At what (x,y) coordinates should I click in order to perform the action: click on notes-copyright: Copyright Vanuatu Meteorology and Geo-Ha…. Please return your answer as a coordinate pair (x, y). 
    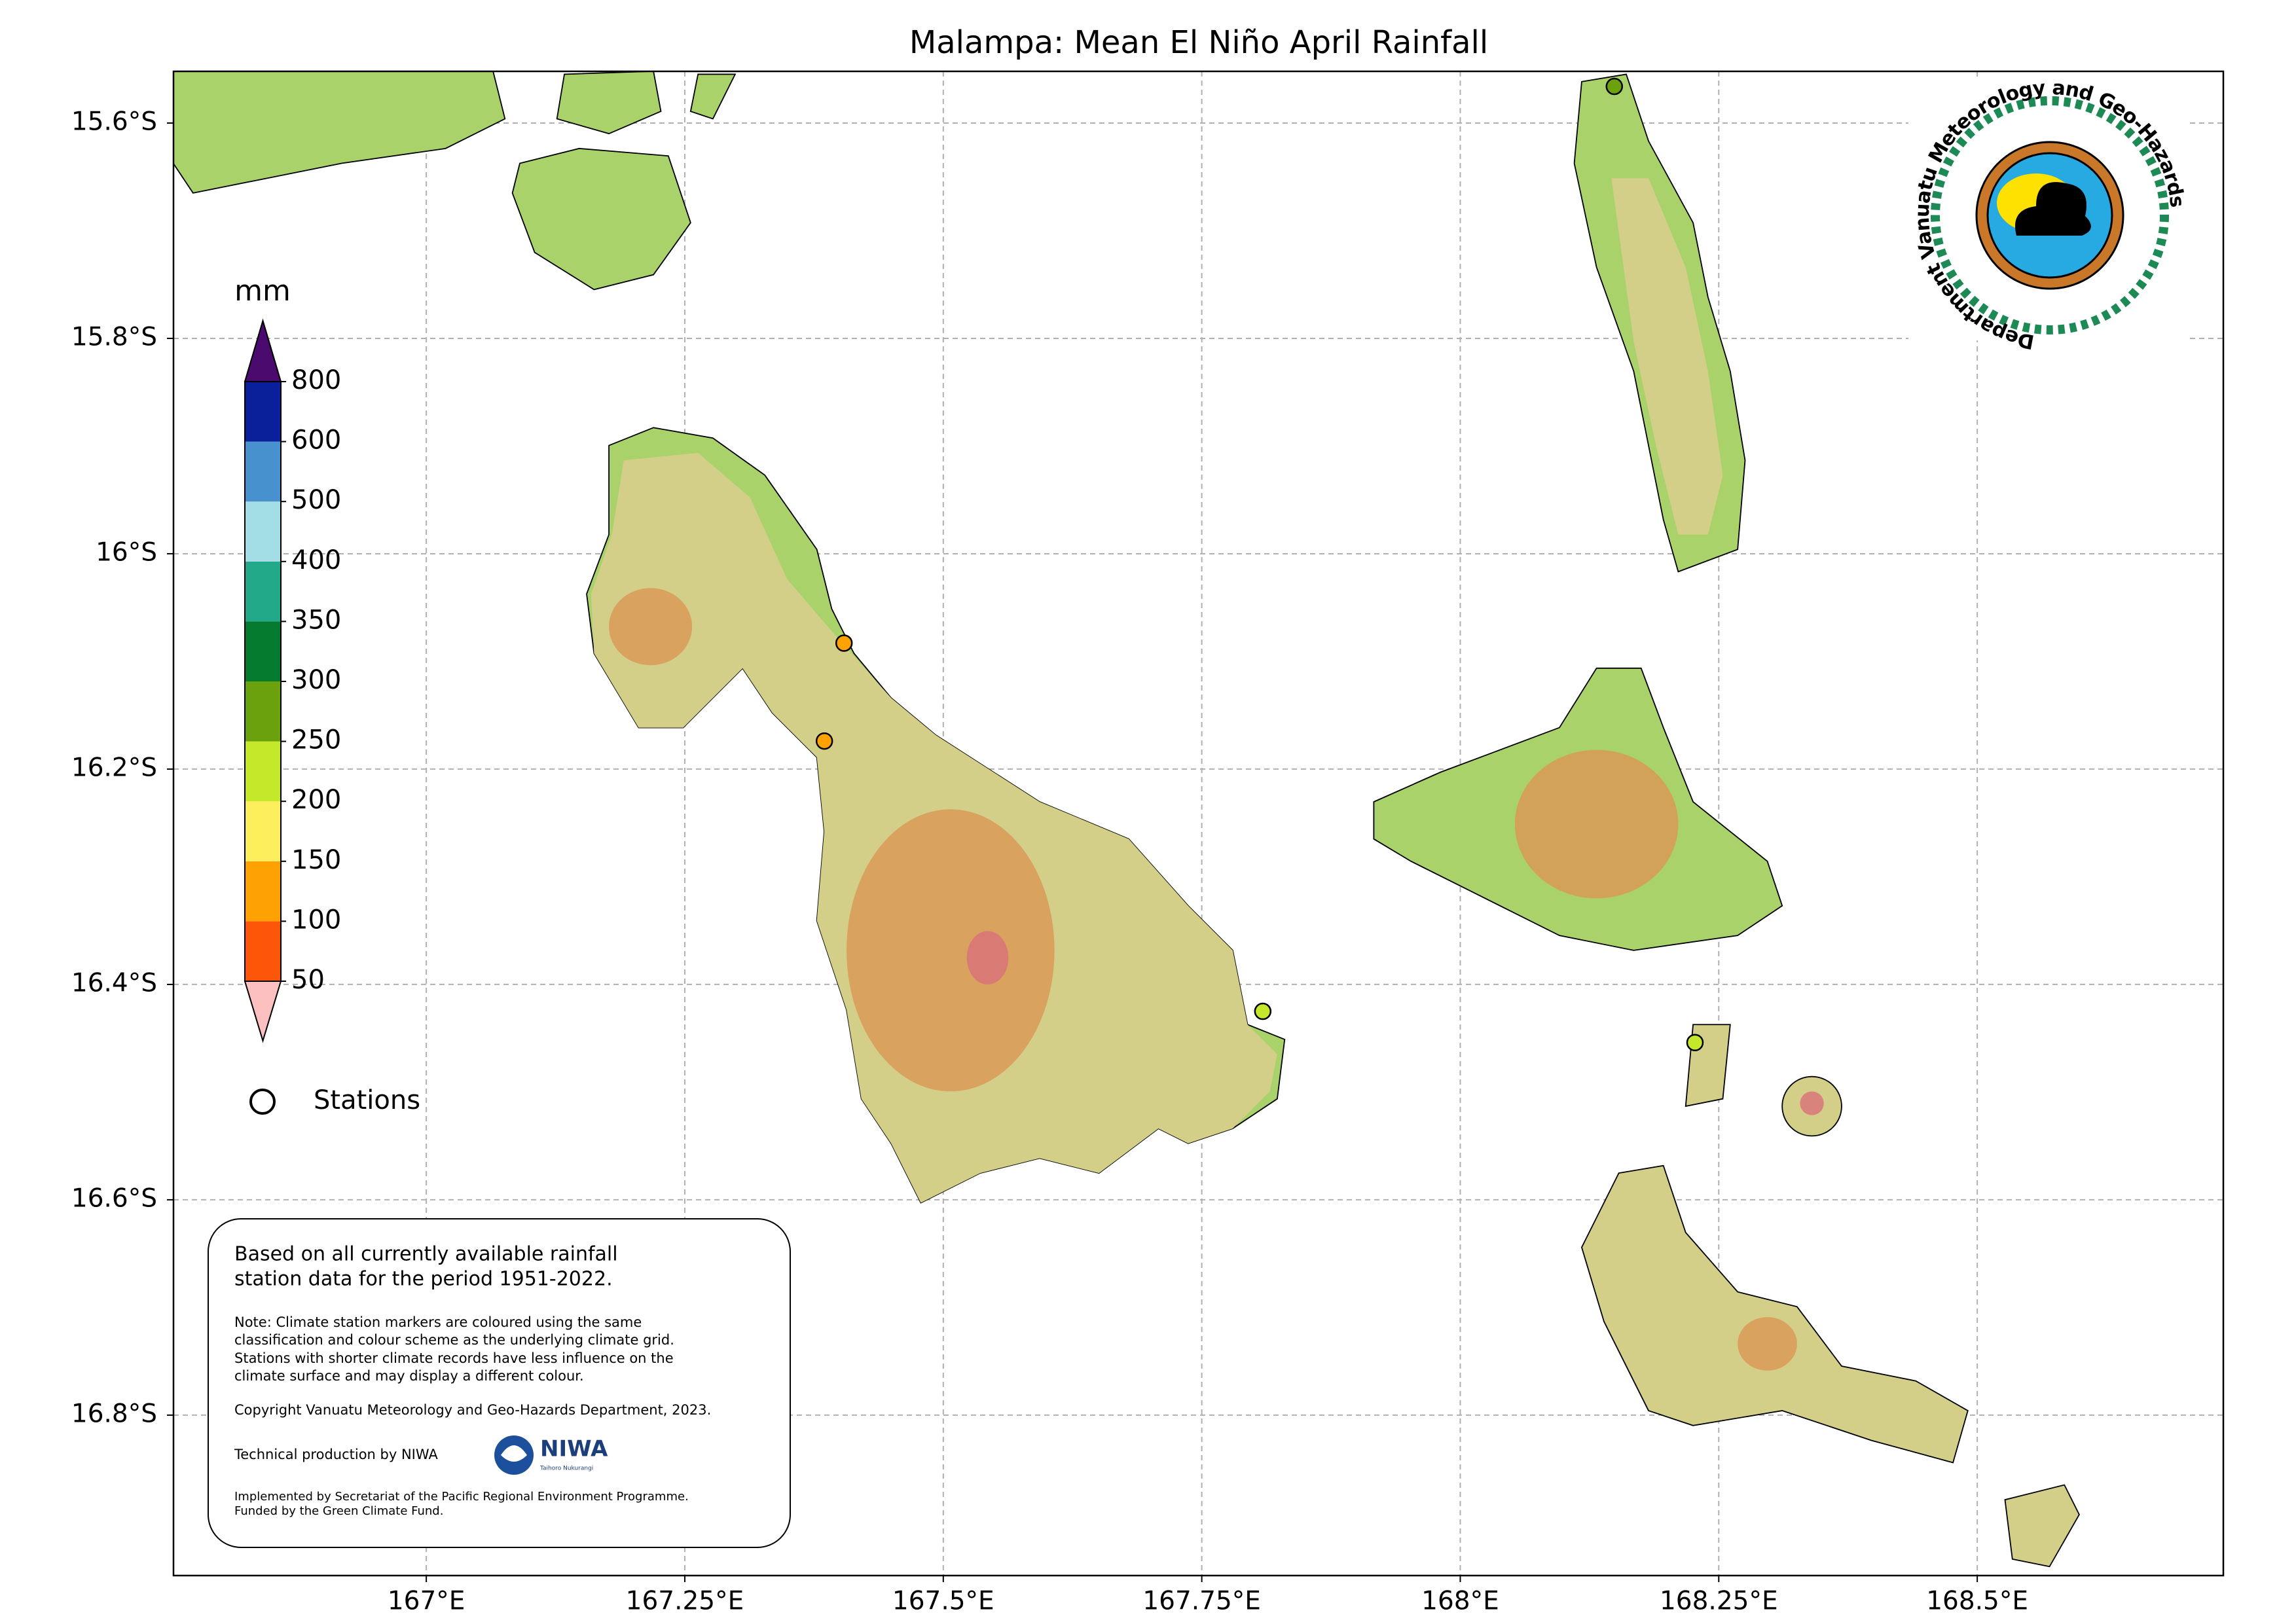
    Looking at the image, I should click on (472, 1410).